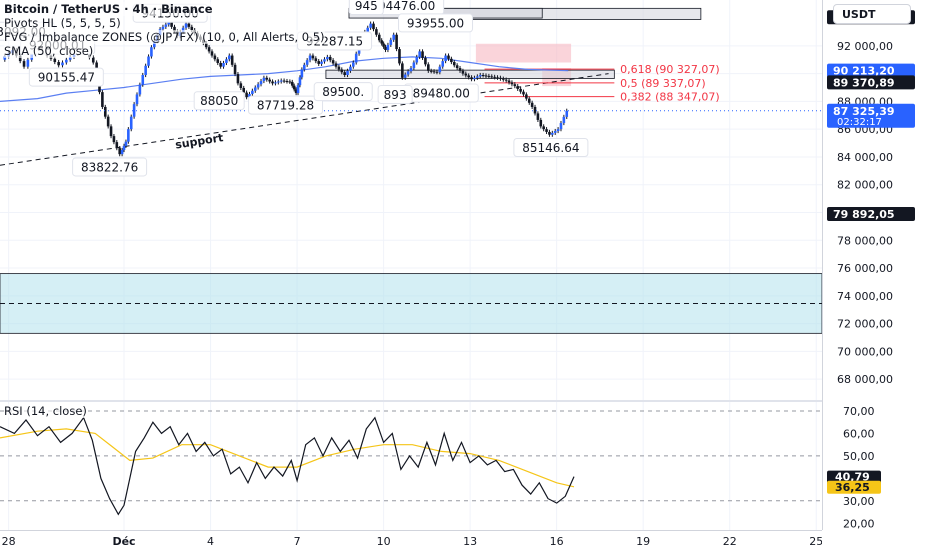 The height and width of the screenshot is (555, 932). I want to click on time-axis-canvas: 28 Déc 4 7 10 13 16 19 22 25, so click(413, 541).